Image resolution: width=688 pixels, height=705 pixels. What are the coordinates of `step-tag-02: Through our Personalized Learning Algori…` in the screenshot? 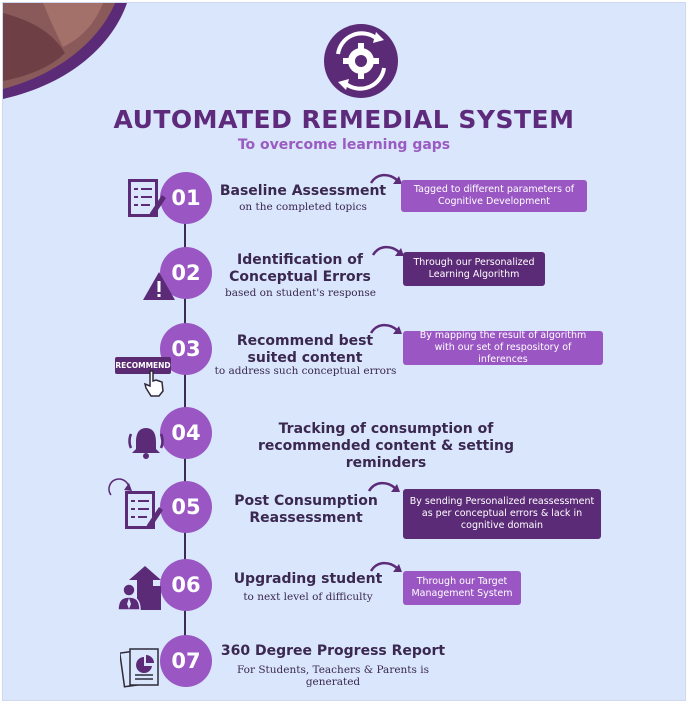 It's located at (474, 269).